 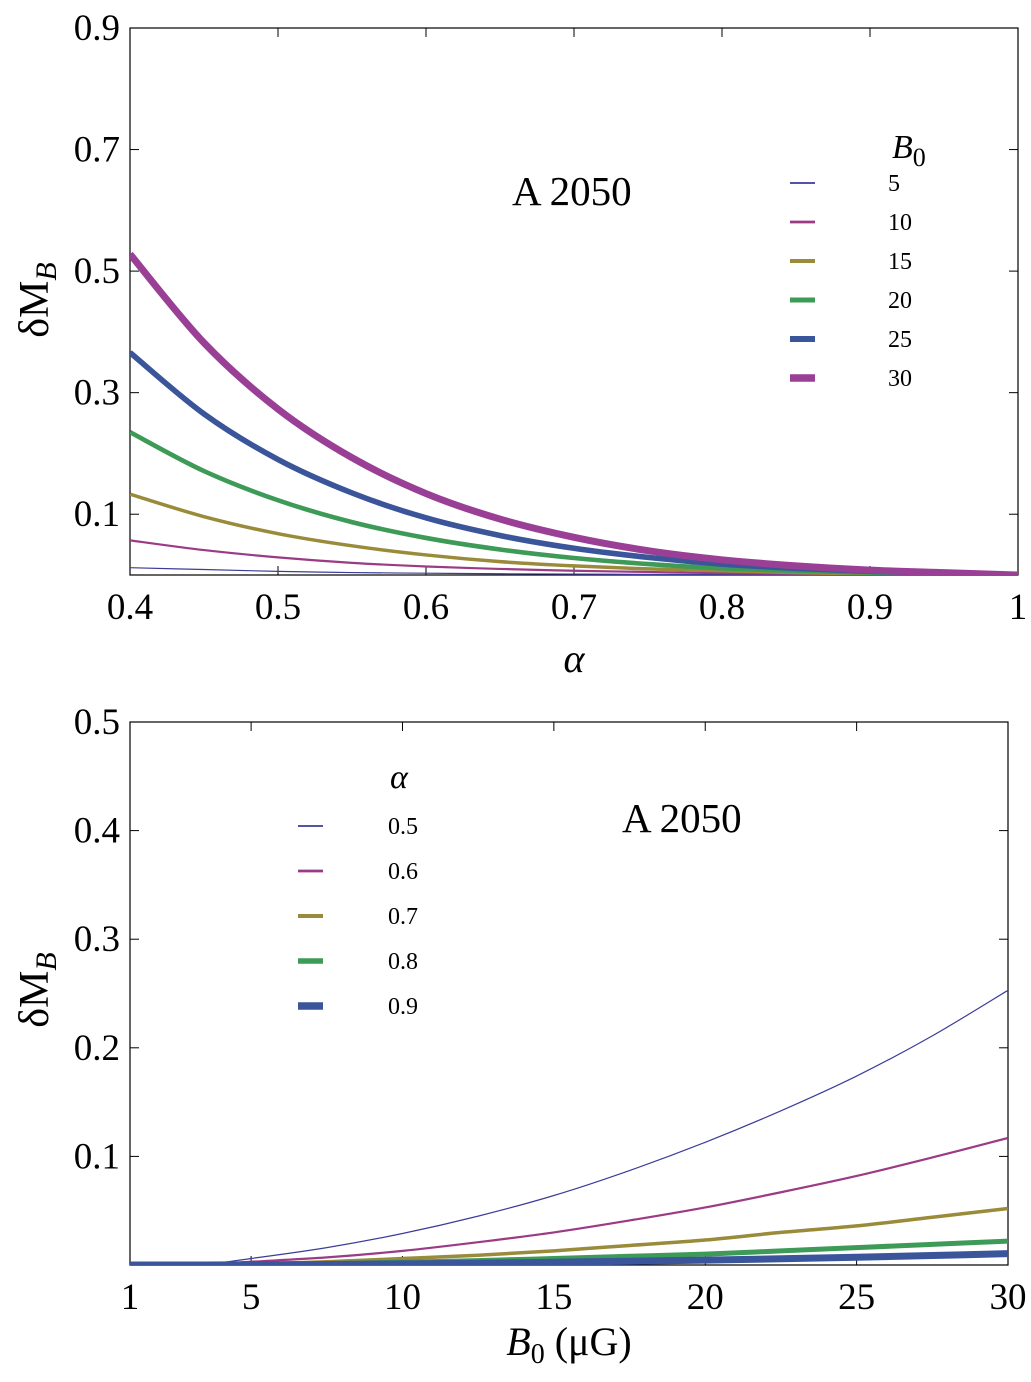 I want to click on x-tick-label: 5, so click(x=251, y=1297).